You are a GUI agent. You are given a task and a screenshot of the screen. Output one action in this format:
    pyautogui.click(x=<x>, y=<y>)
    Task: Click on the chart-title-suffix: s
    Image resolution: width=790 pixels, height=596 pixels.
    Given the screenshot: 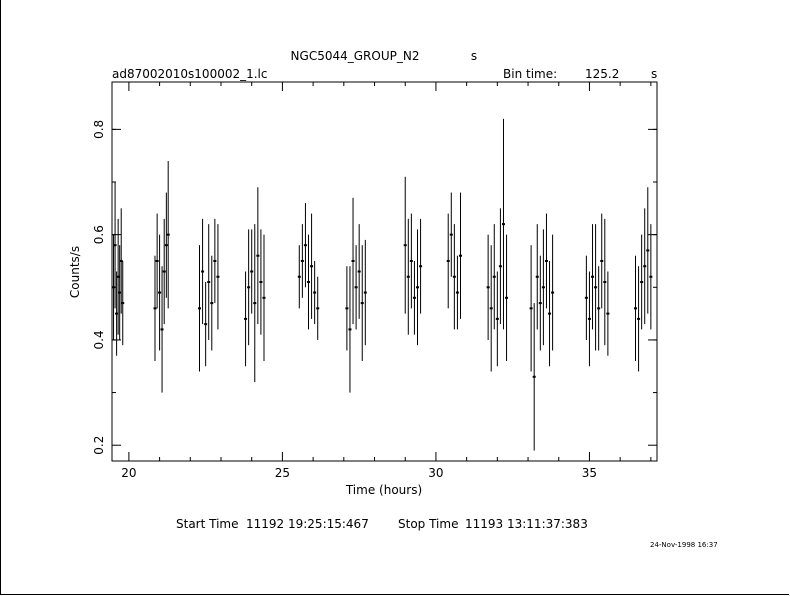 What is the action you would take?
    pyautogui.click(x=474, y=56)
    